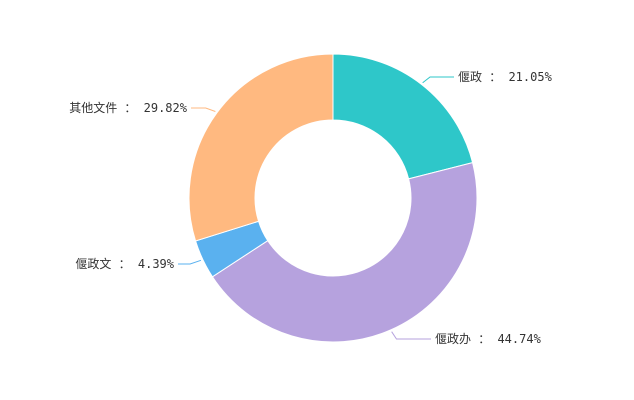 The height and width of the screenshot is (400, 634). I want to click on slice-label-2: 偃政办 ： 44.74%, so click(488, 338).